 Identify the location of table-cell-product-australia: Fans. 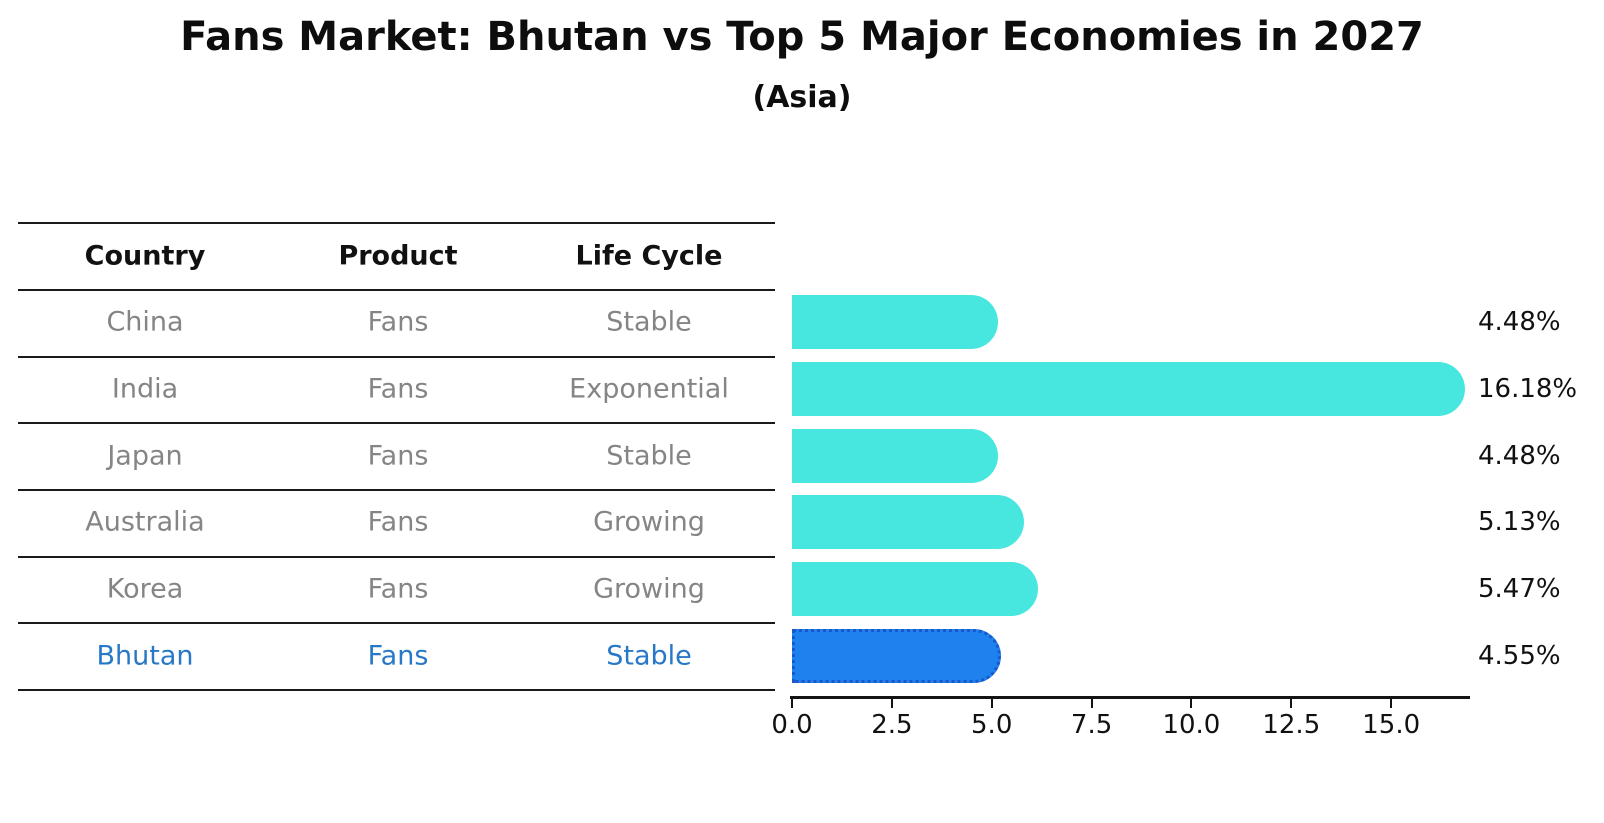
(398, 522).